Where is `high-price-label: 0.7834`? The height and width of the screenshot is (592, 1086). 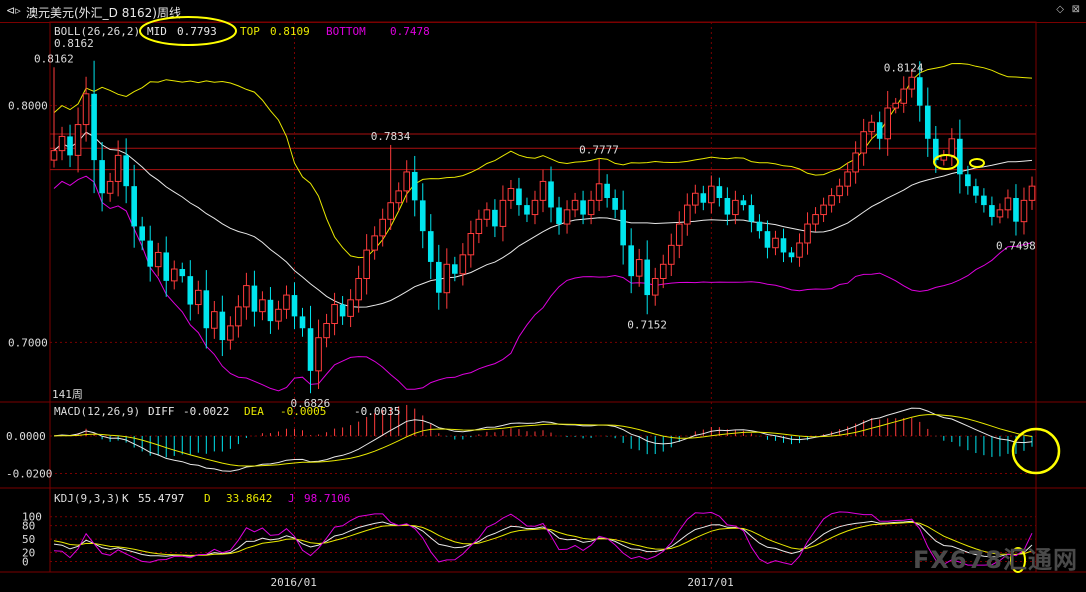 high-price-label: 0.7834 is located at coordinates (391, 136).